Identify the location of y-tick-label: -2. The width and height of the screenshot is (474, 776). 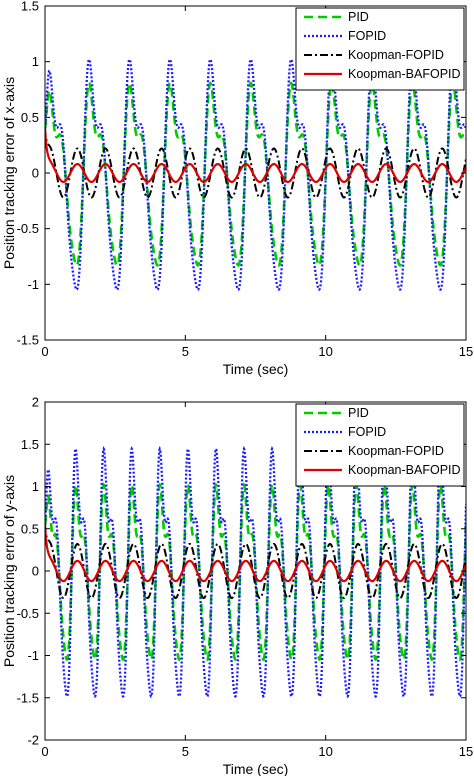
(33, 740).